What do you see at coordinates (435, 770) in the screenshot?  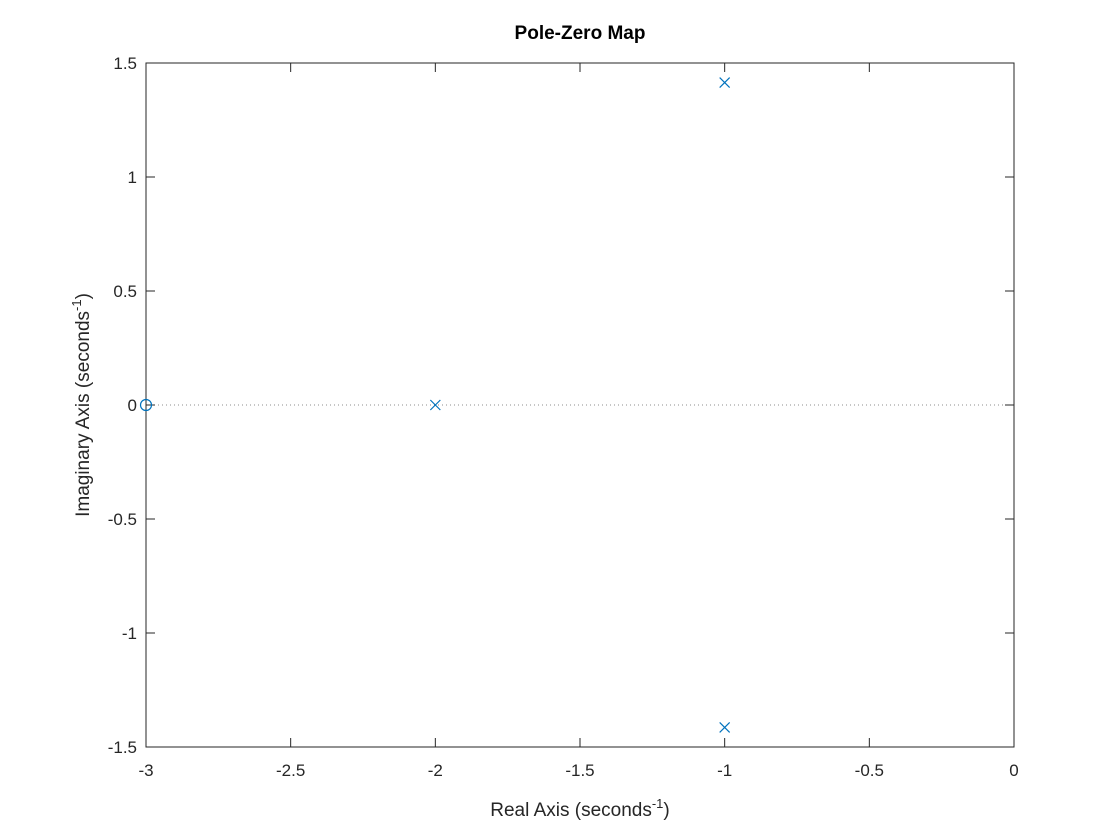 I see `x-tick-label: -2` at bounding box center [435, 770].